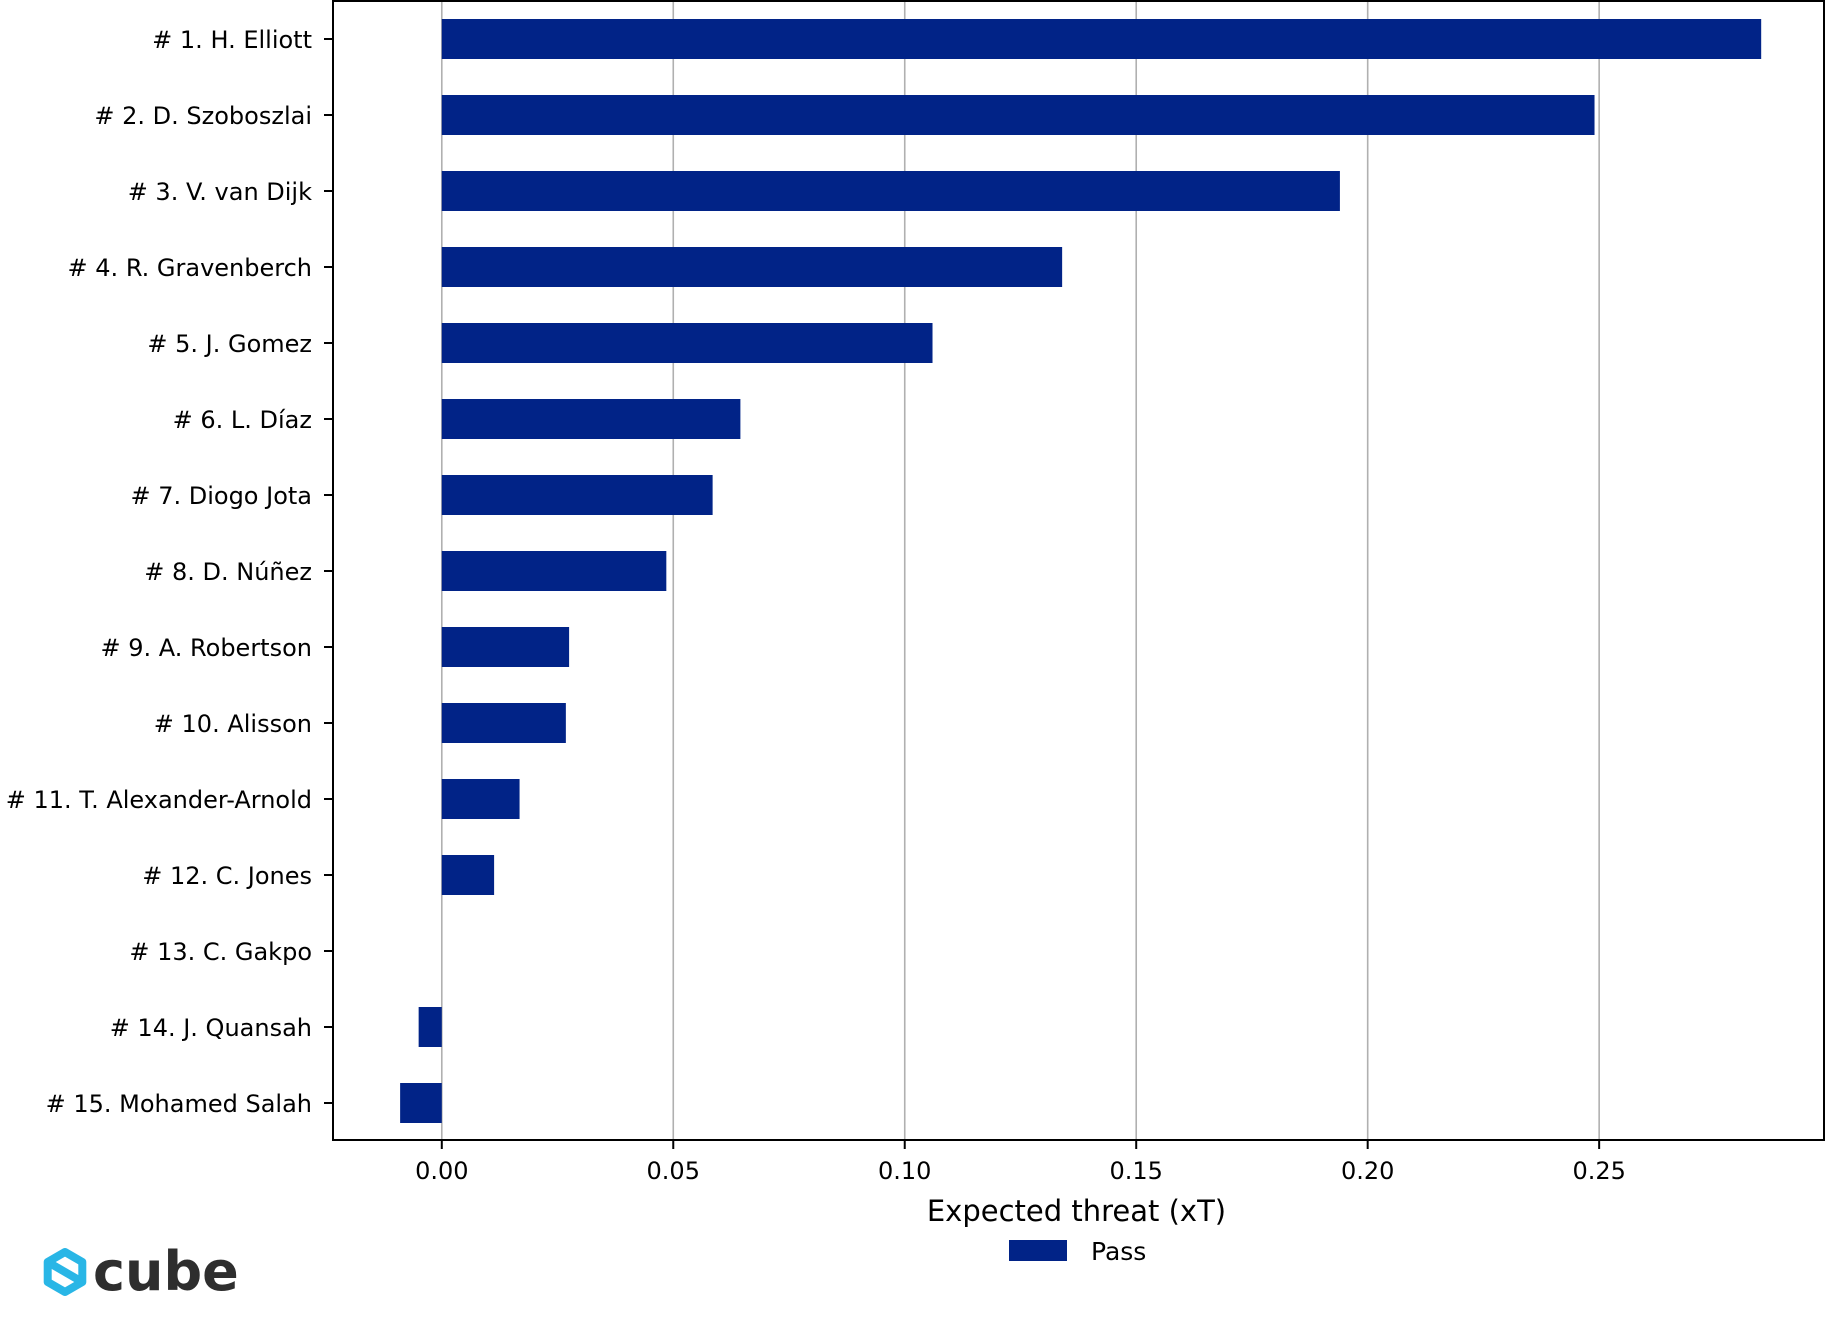 The image size is (1826, 1325). What do you see at coordinates (220, 952) in the screenshot?
I see `category-label: # 13. C. Gakpo` at bounding box center [220, 952].